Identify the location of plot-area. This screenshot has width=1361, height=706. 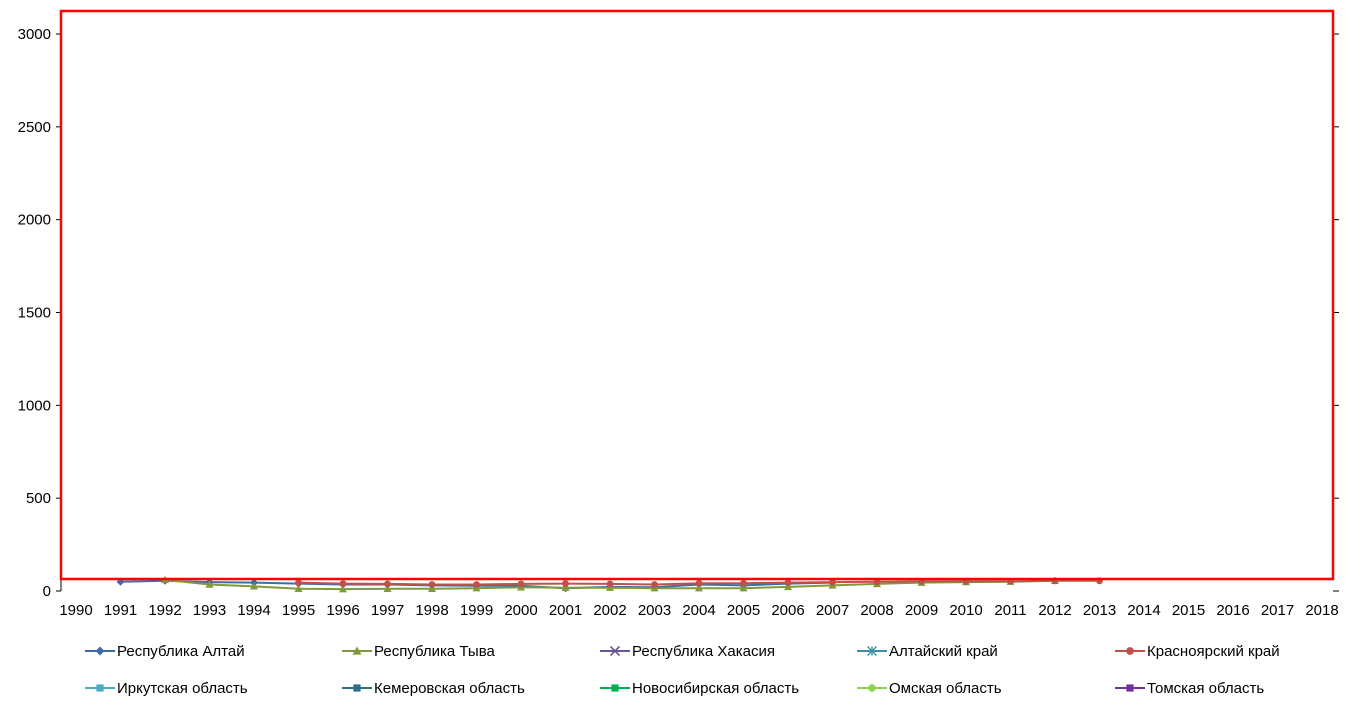
(609, 584).